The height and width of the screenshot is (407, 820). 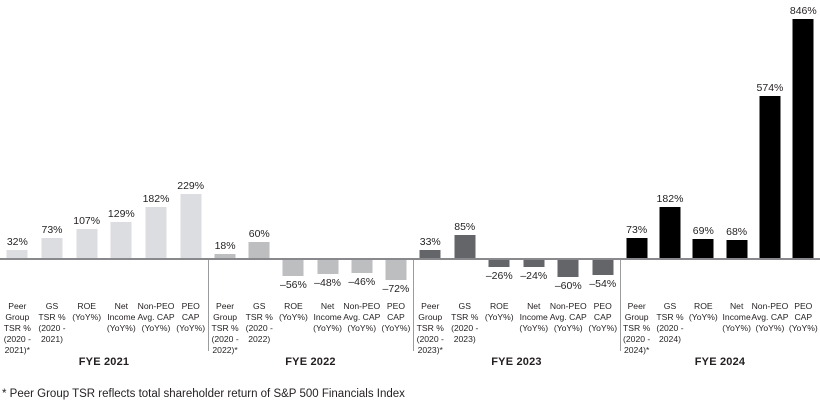 I want to click on bar-column: –48% Net Income (YoY%), so click(x=328, y=203).